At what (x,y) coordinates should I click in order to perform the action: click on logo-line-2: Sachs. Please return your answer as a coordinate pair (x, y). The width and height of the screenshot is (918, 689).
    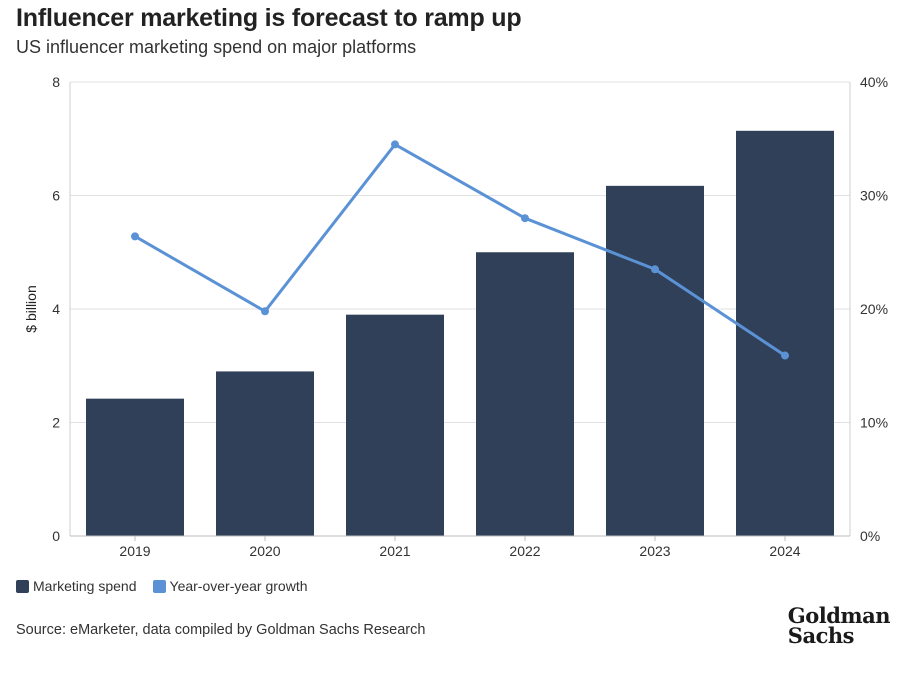
    Looking at the image, I should click on (821, 635).